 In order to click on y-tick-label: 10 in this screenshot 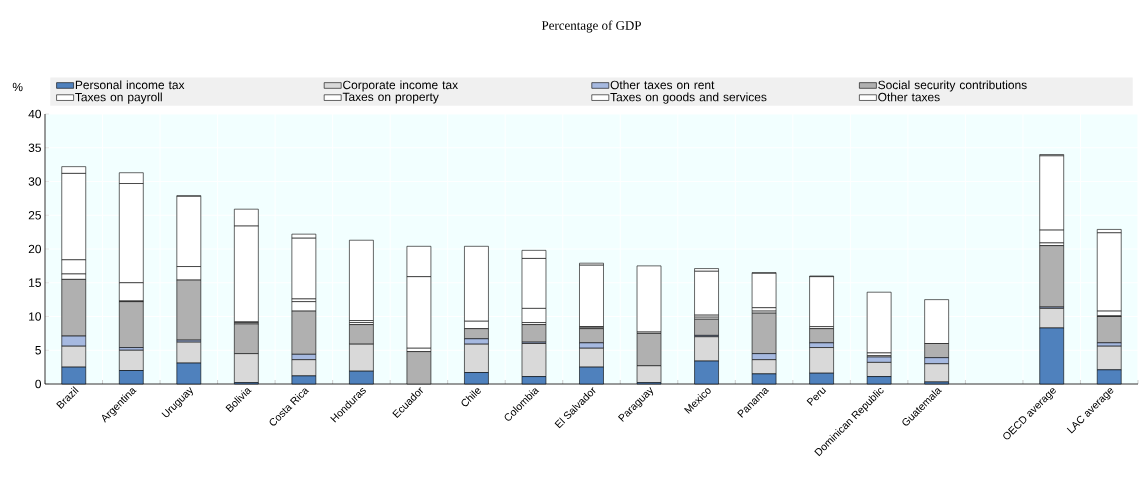, I will do `click(35, 316)`.